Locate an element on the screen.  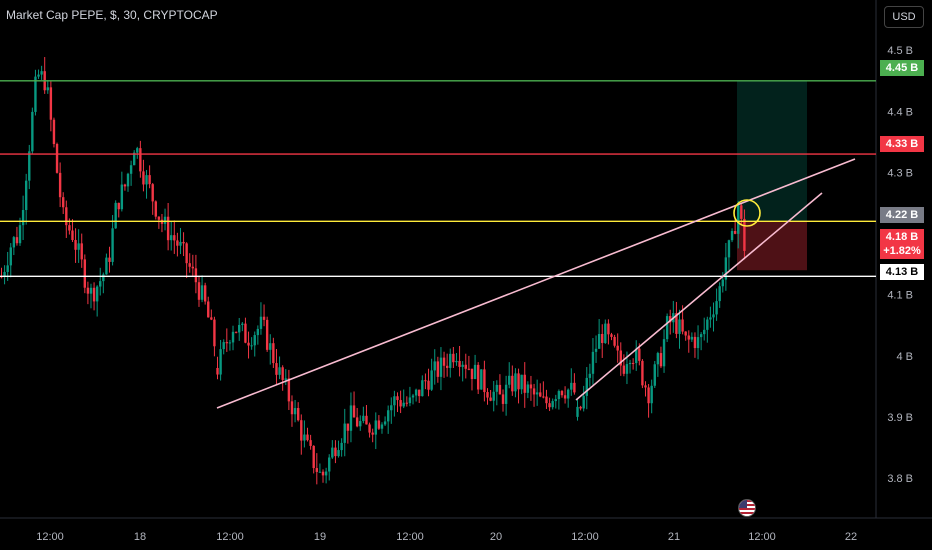
price-tick-label: 4 B is located at coordinates (904, 357).